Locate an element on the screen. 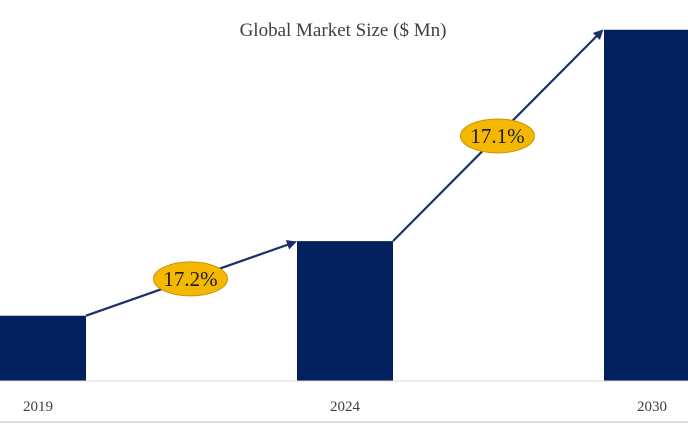  growth-label-1: 17.2% is located at coordinates (190, 279).